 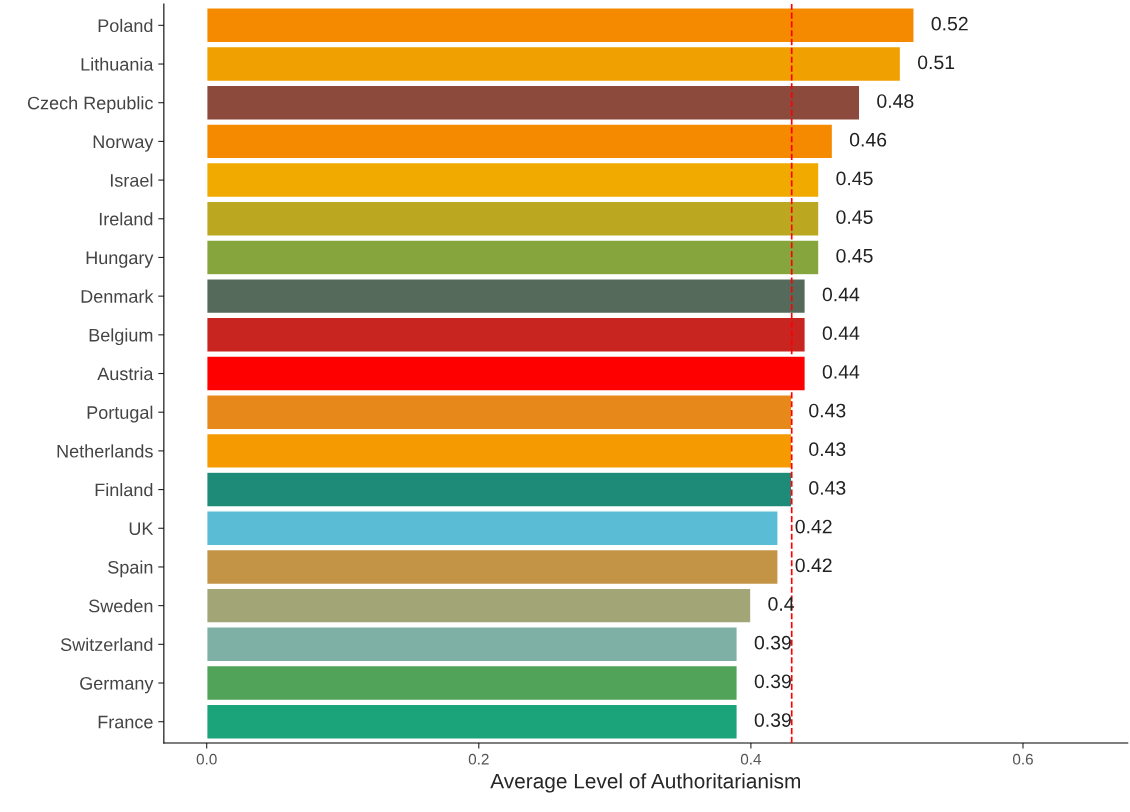 I want to click on x-tick-label: 0.4, so click(x=751, y=759).